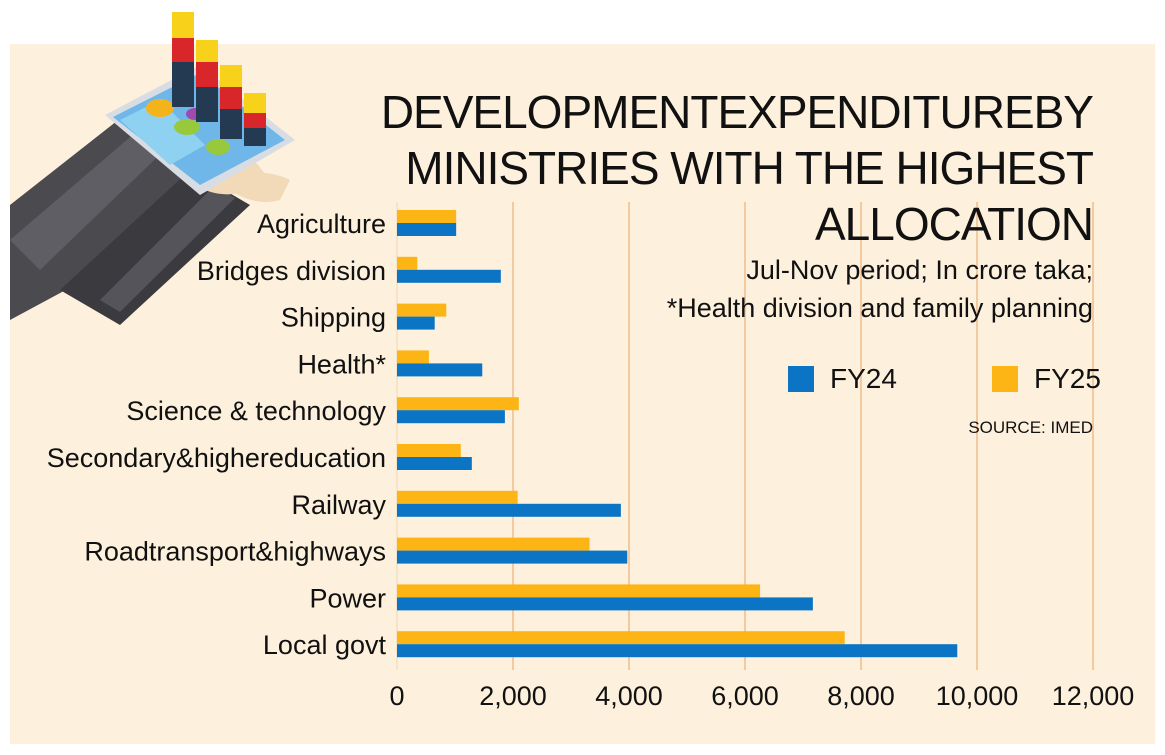 The image size is (1165, 755). I want to click on hand-holding-tablet-chart-icon, so click(152, 168).